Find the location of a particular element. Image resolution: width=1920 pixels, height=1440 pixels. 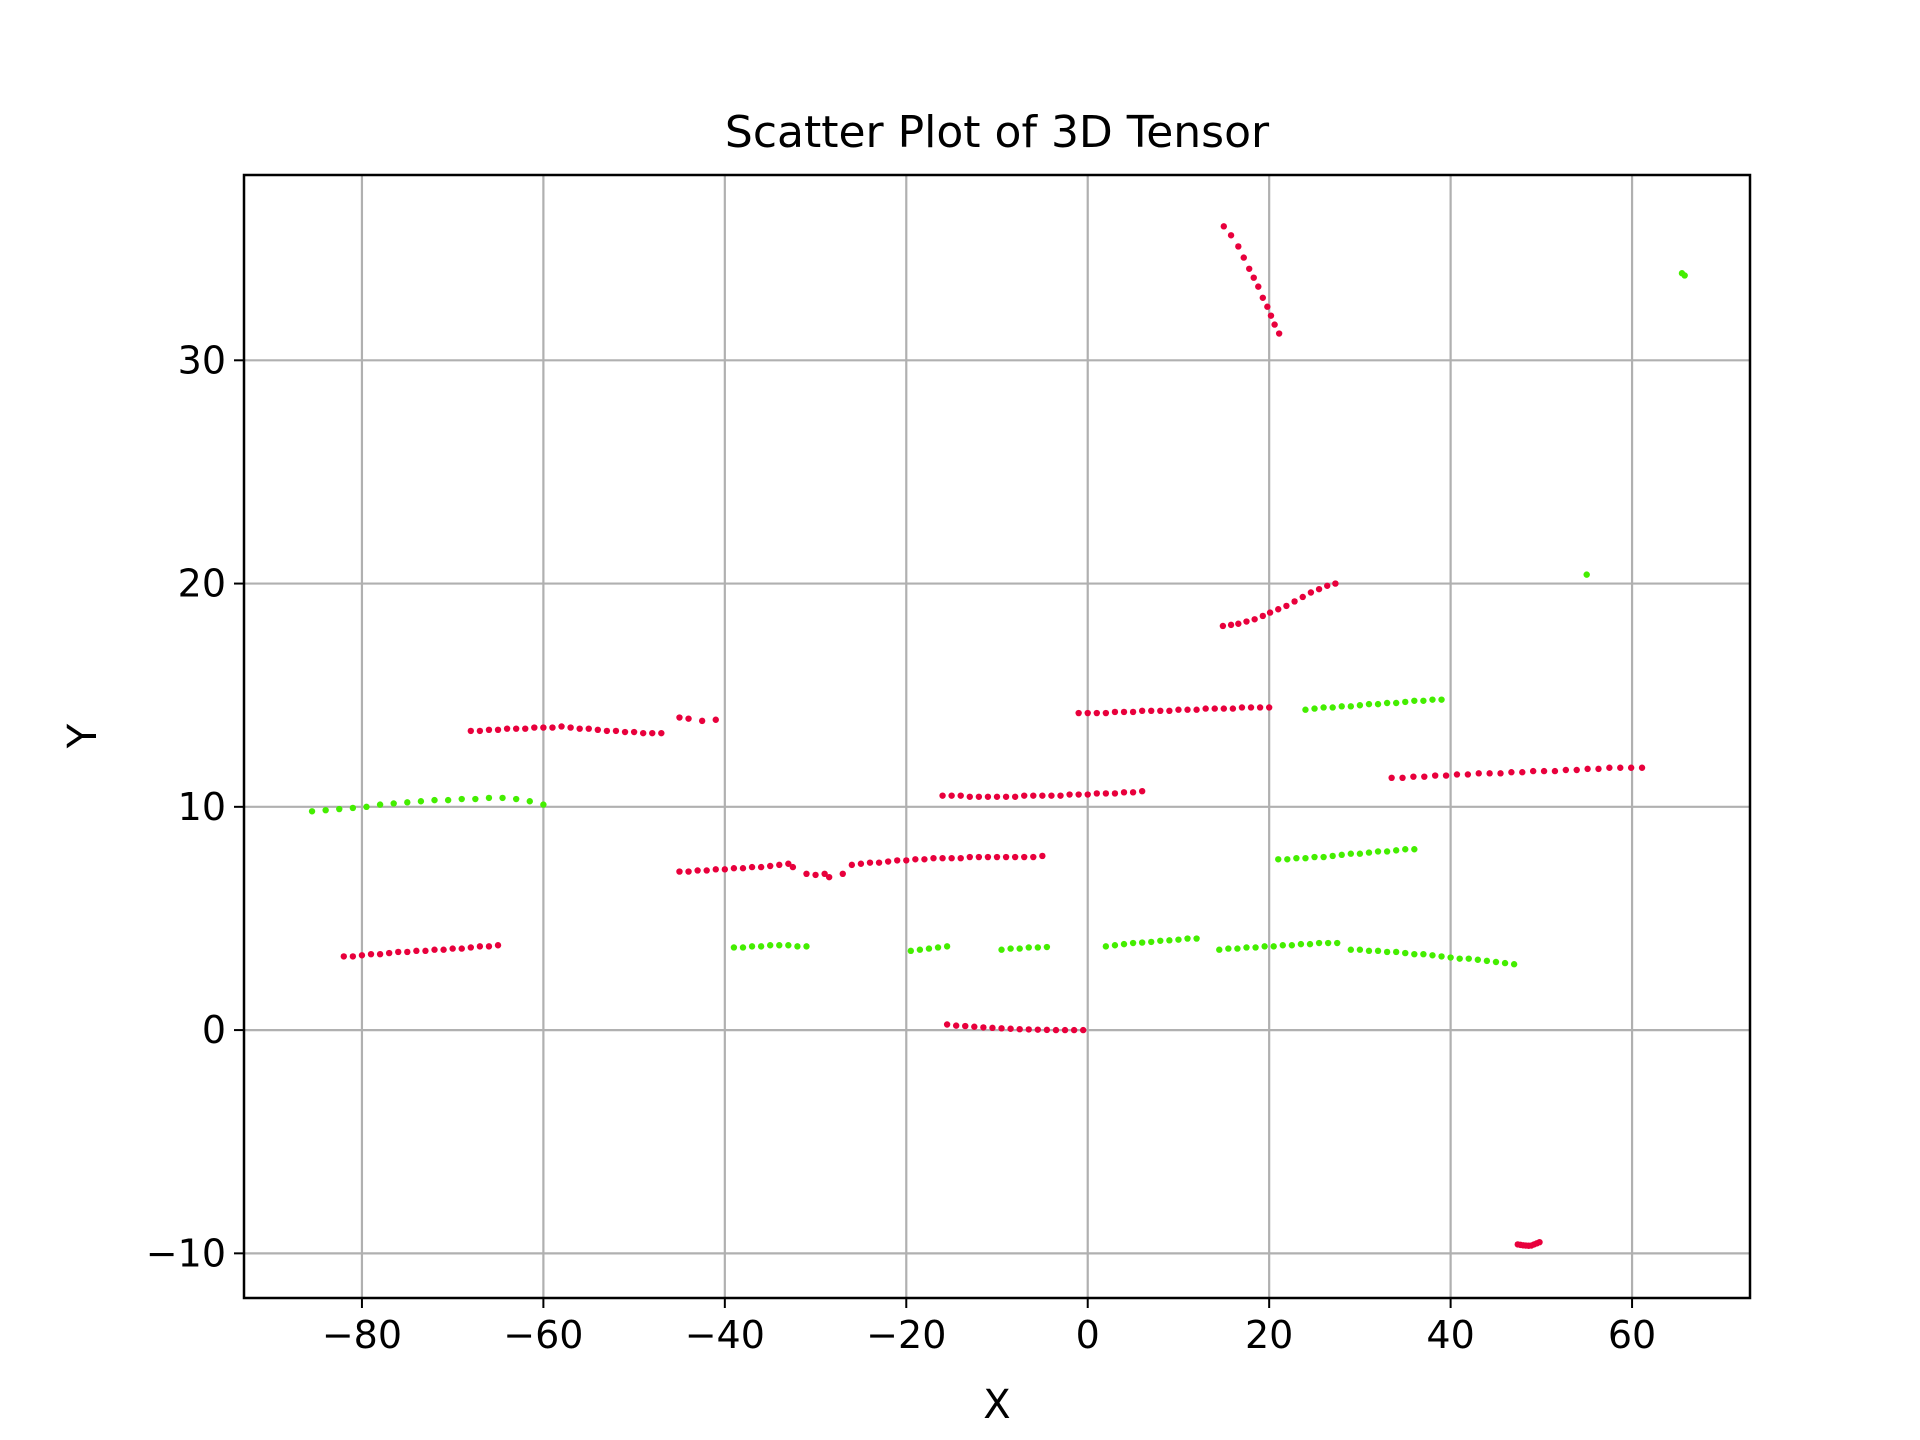

x-tick-label: 0 is located at coordinates (1088, 1335).